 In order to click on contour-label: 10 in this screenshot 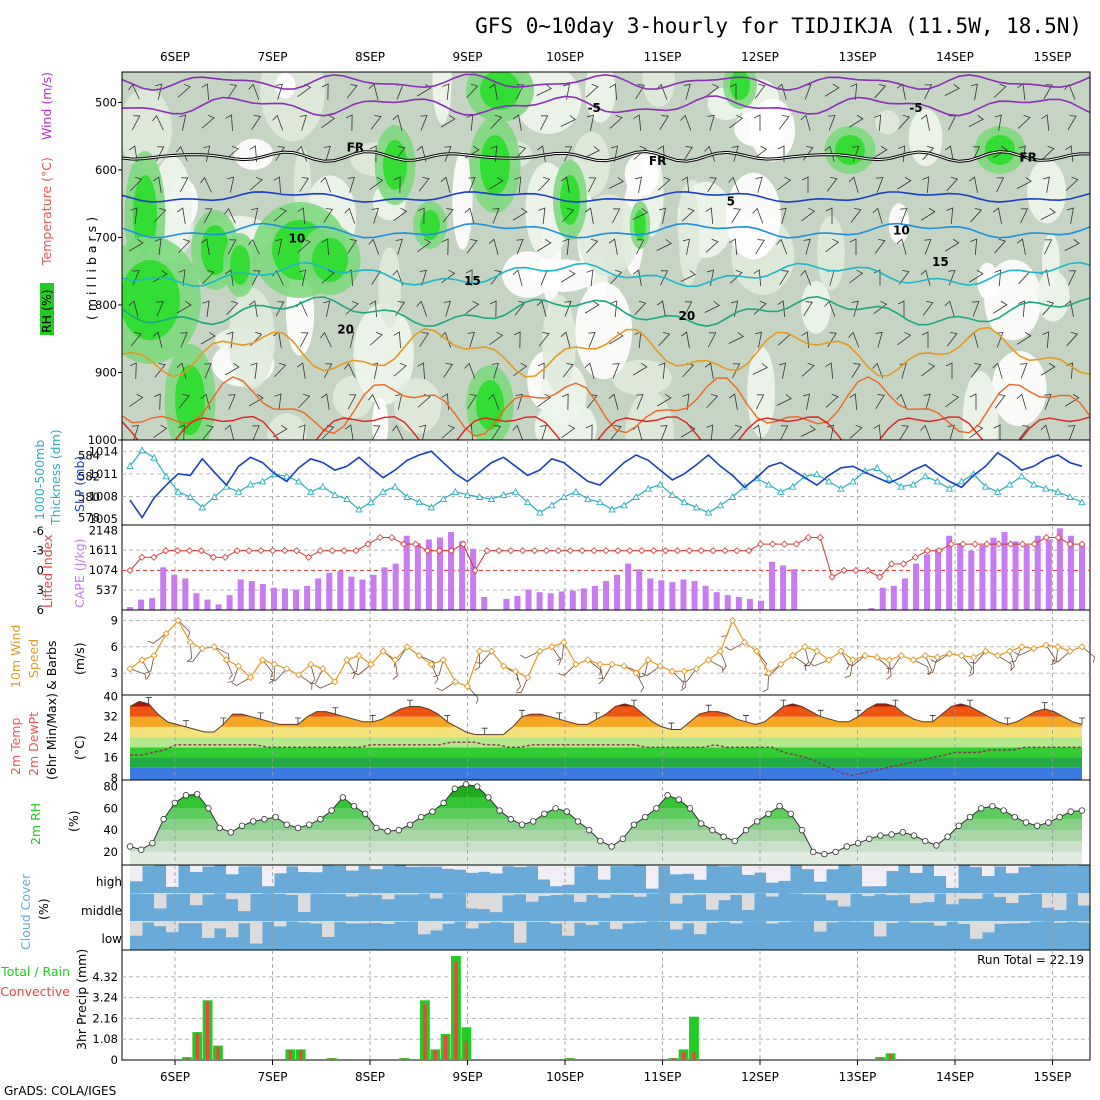, I will do `click(901, 230)`.